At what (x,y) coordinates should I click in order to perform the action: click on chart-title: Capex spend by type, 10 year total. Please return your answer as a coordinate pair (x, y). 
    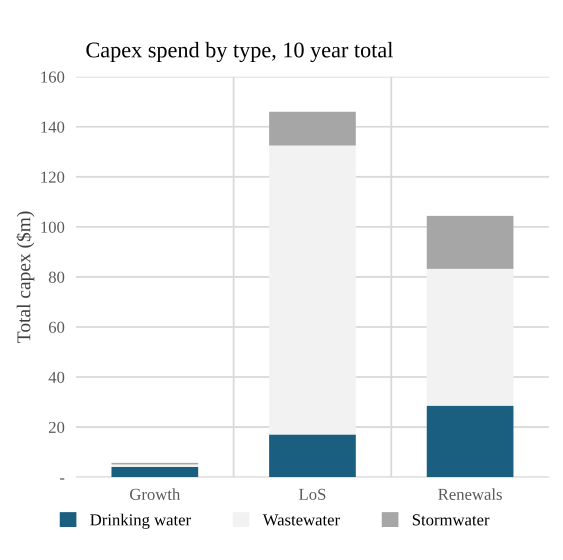
    Looking at the image, I should click on (239, 52).